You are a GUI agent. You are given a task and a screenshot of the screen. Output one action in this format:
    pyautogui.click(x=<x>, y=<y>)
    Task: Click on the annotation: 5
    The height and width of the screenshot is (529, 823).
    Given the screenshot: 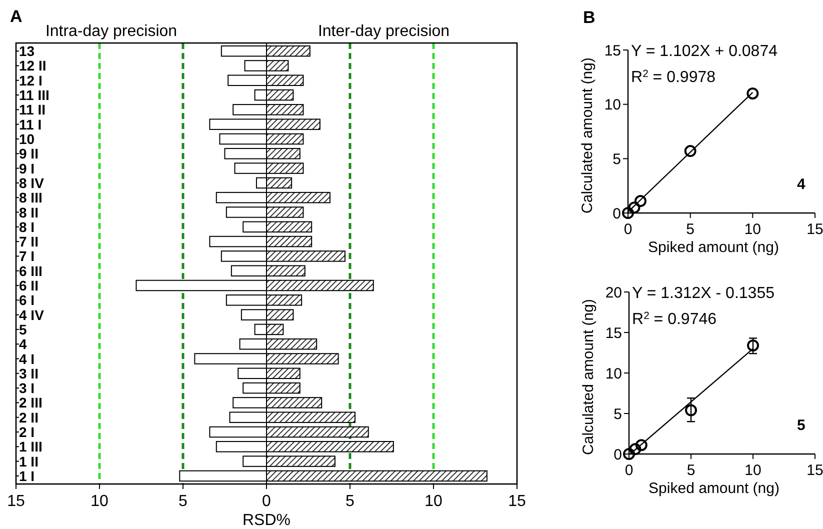 What is the action you would take?
    pyautogui.click(x=801, y=425)
    